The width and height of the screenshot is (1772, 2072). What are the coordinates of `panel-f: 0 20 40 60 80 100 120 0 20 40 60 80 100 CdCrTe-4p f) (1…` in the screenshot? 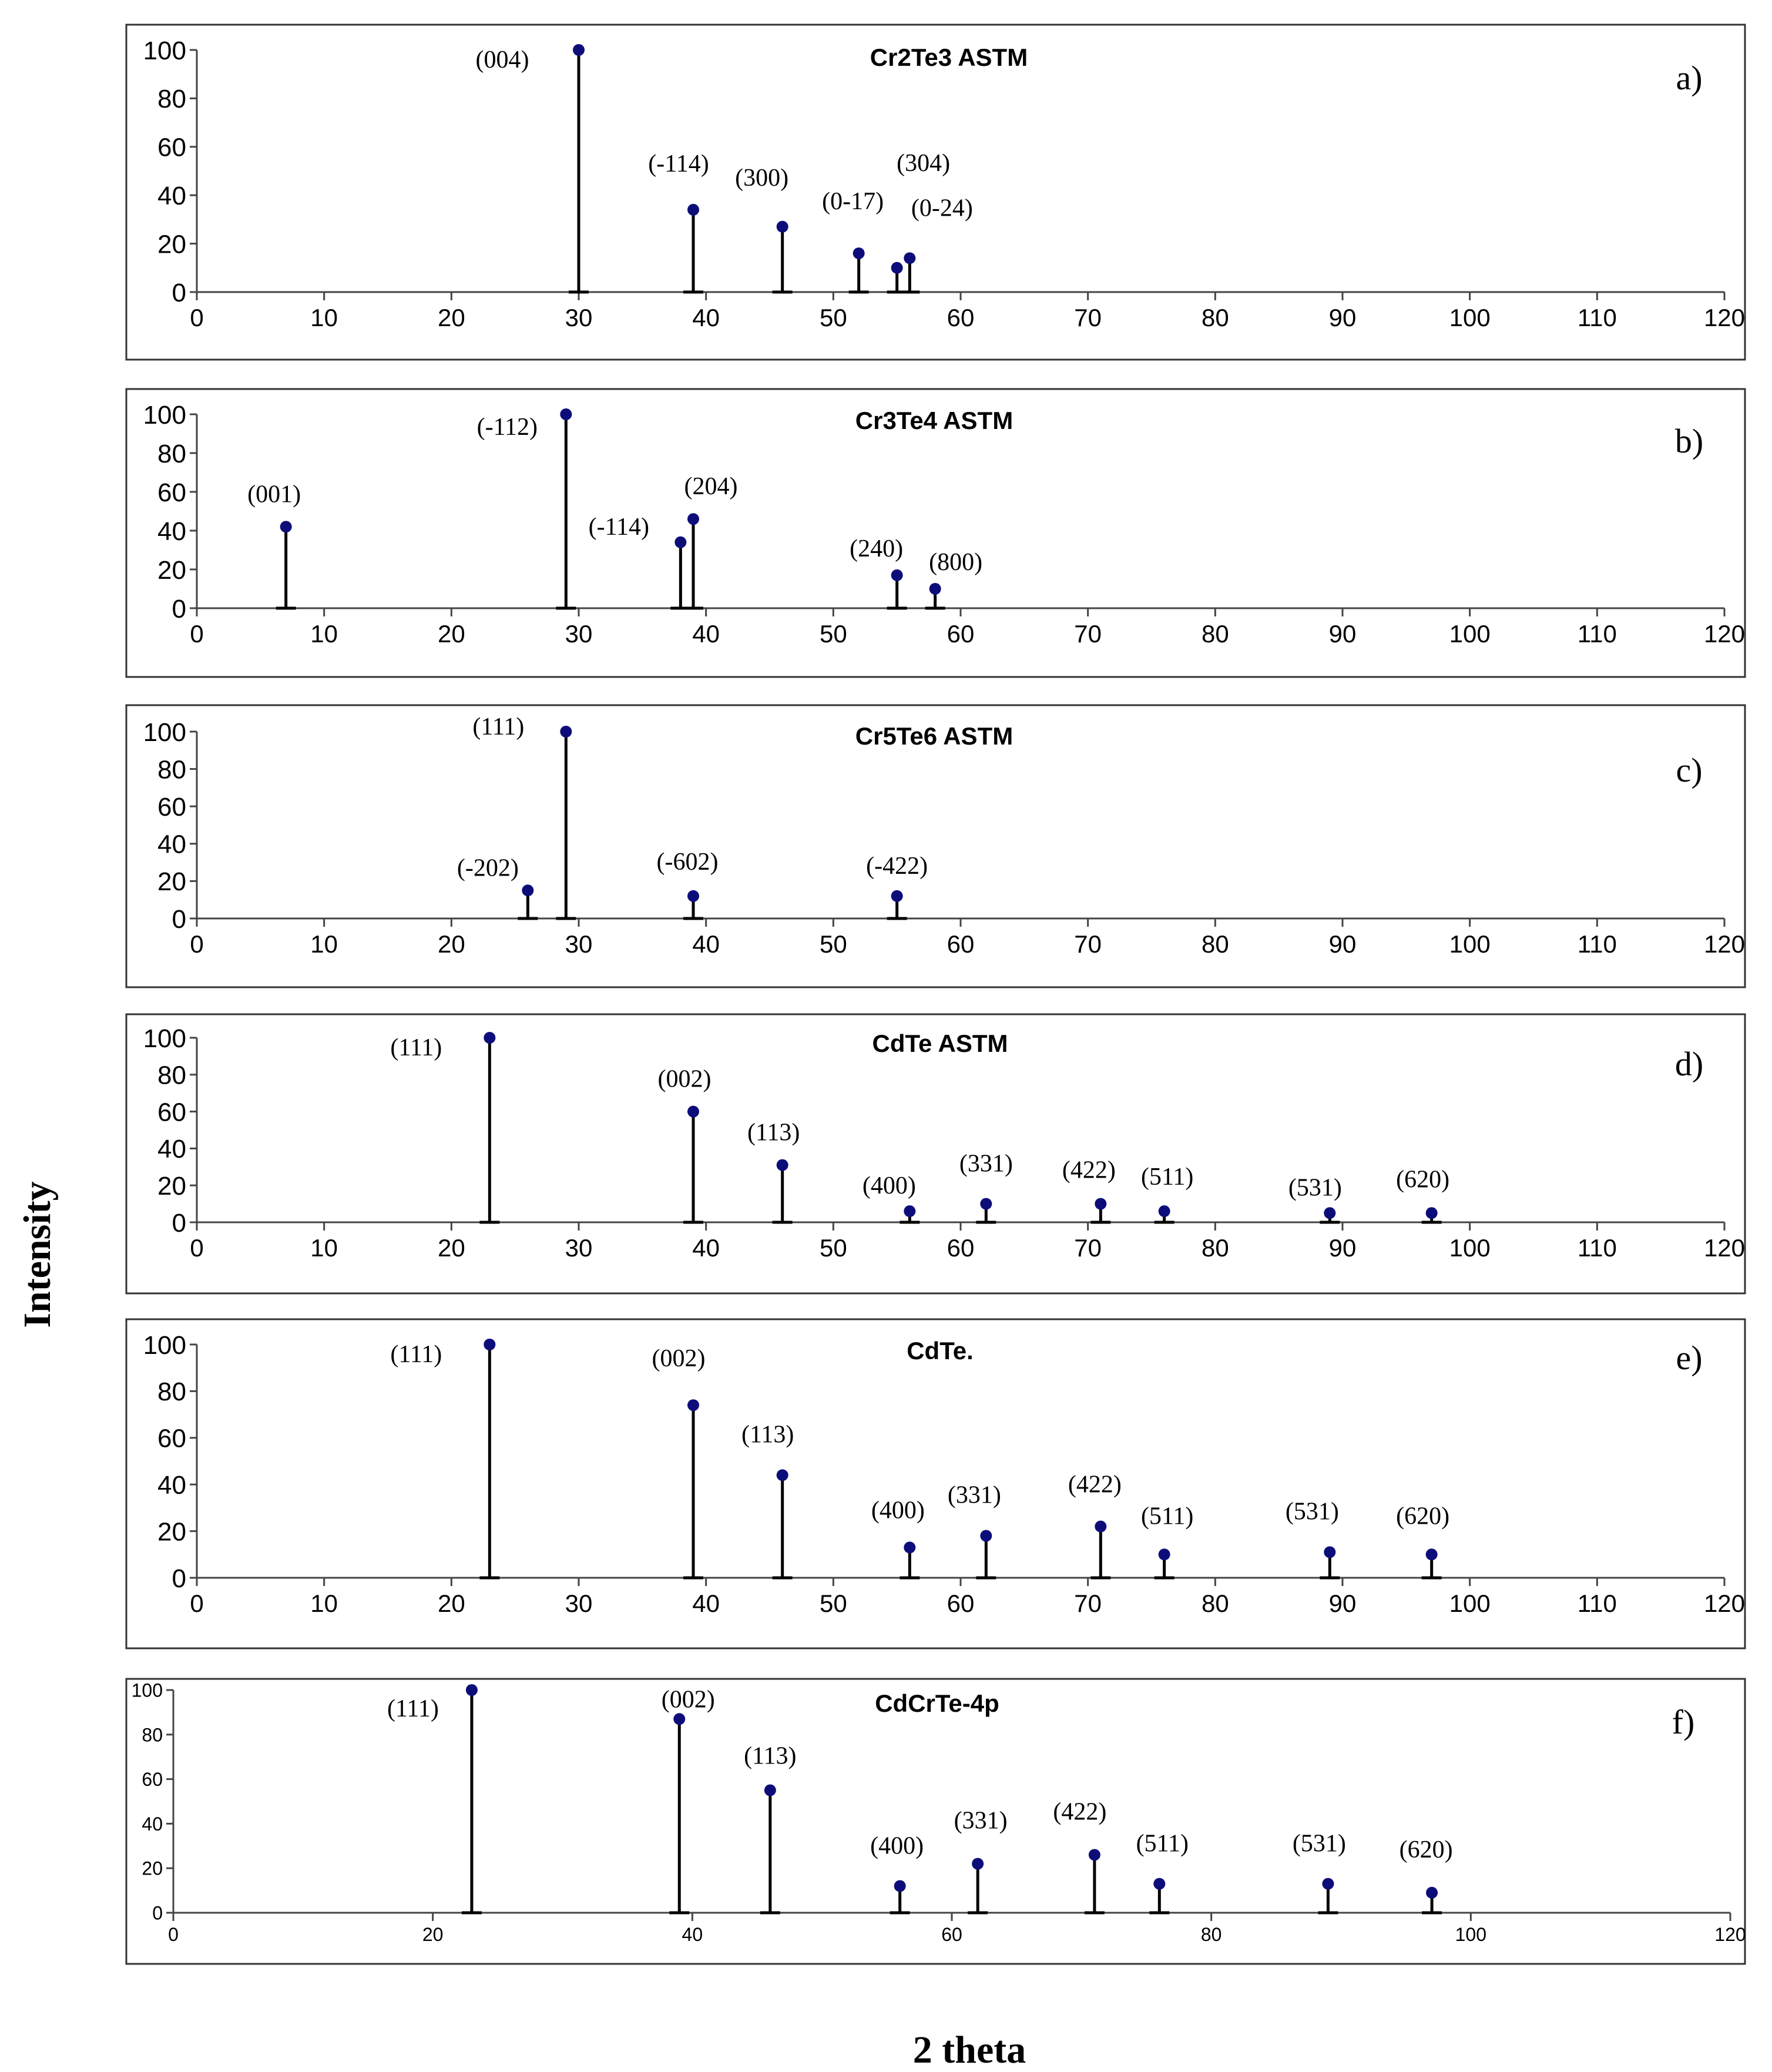 It's located at (935, 1822).